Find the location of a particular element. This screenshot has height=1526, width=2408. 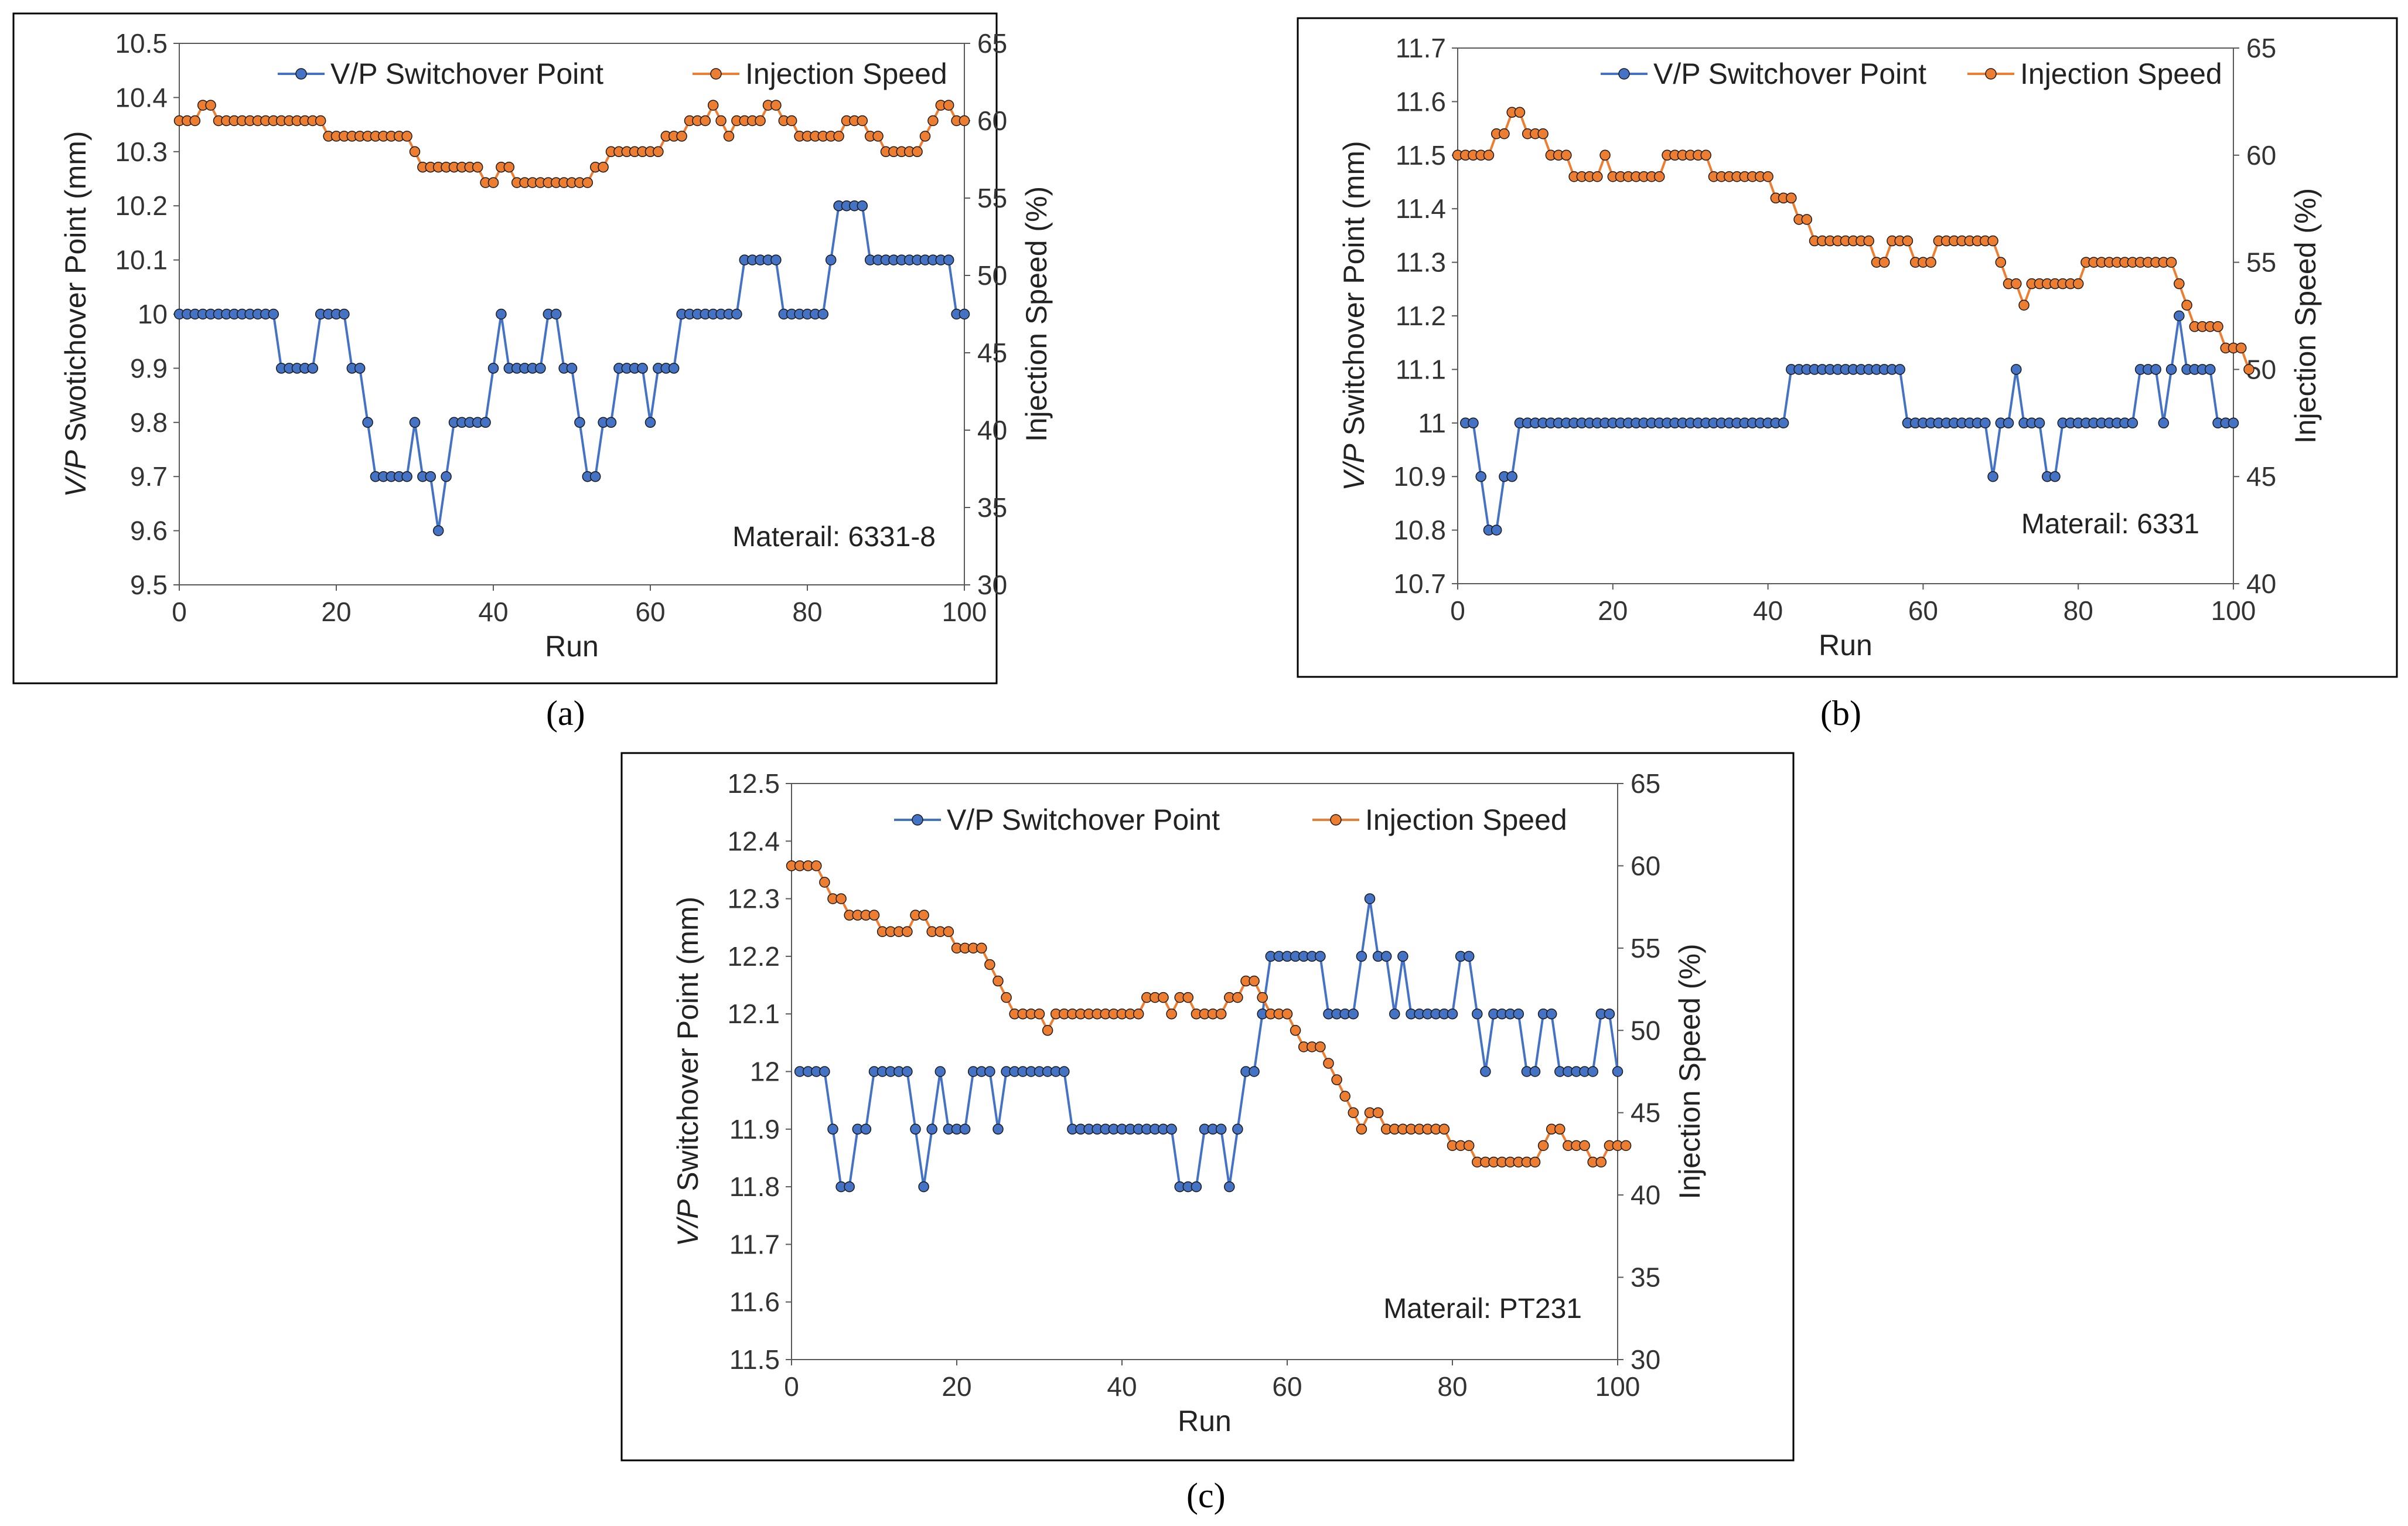

legend: V/P Switchover Point Injection Speed is located at coordinates (612, 73).